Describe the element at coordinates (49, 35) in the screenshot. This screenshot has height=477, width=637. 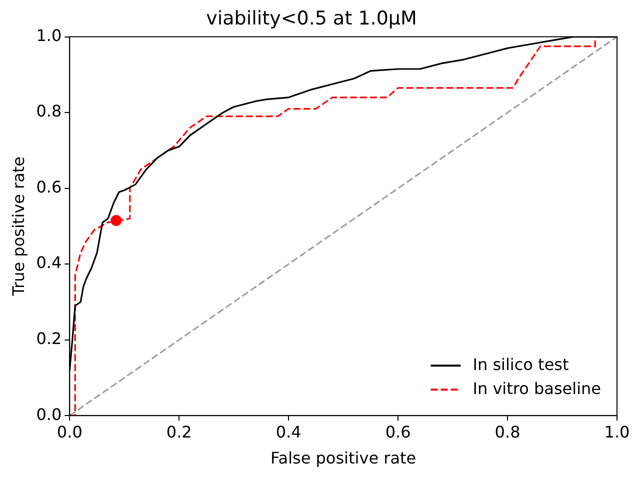
I see `y-tick-label: 1.0` at that location.